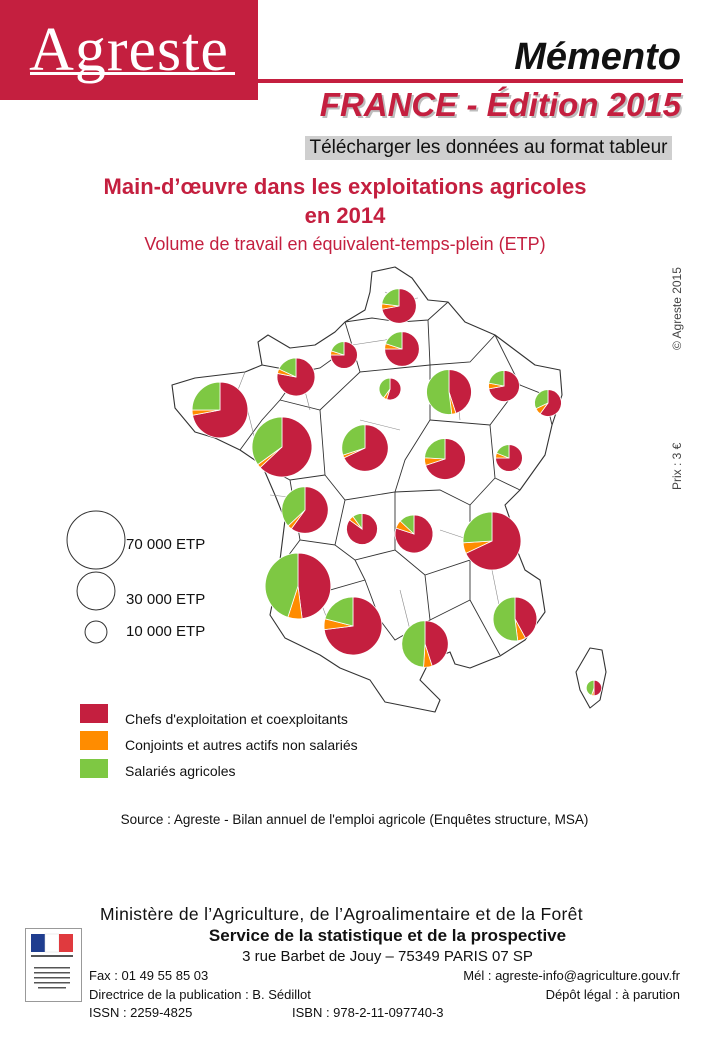 The image size is (709, 1051). I want to click on size-legend-label-10000: 10 000 ETP, so click(166, 631).